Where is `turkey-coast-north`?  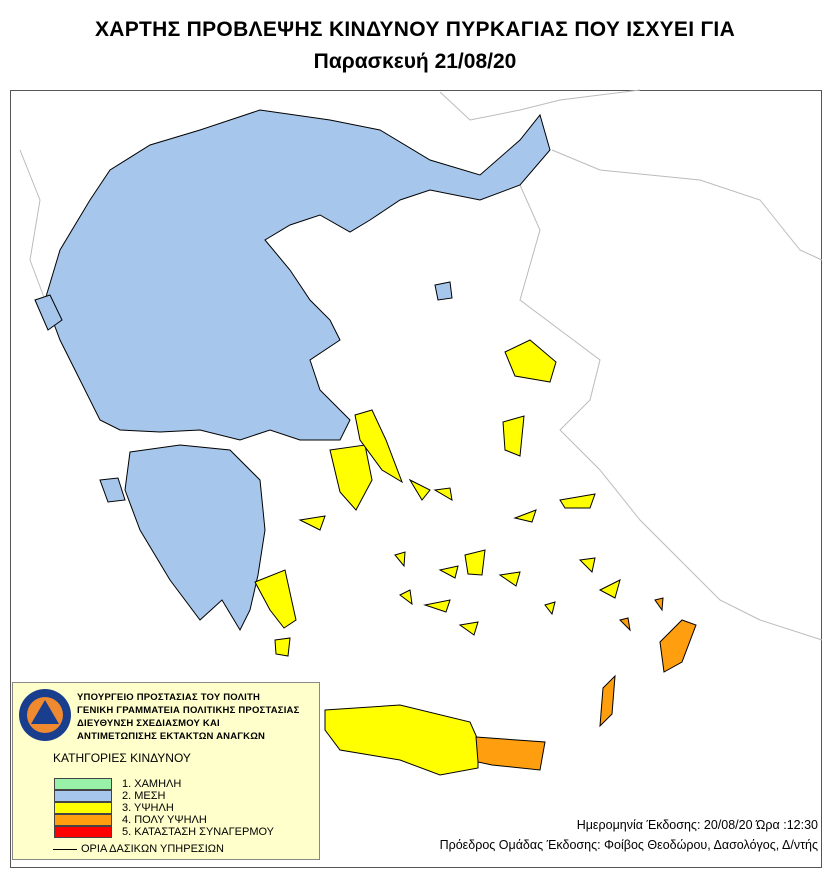 turkey-coast-north is located at coordinates (687, 205).